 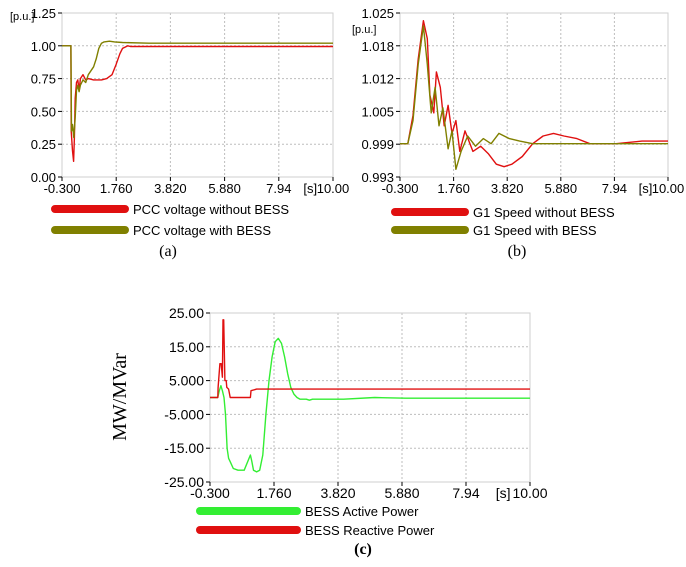 I want to click on y-tick-label: 0.75, so click(x=43, y=79).